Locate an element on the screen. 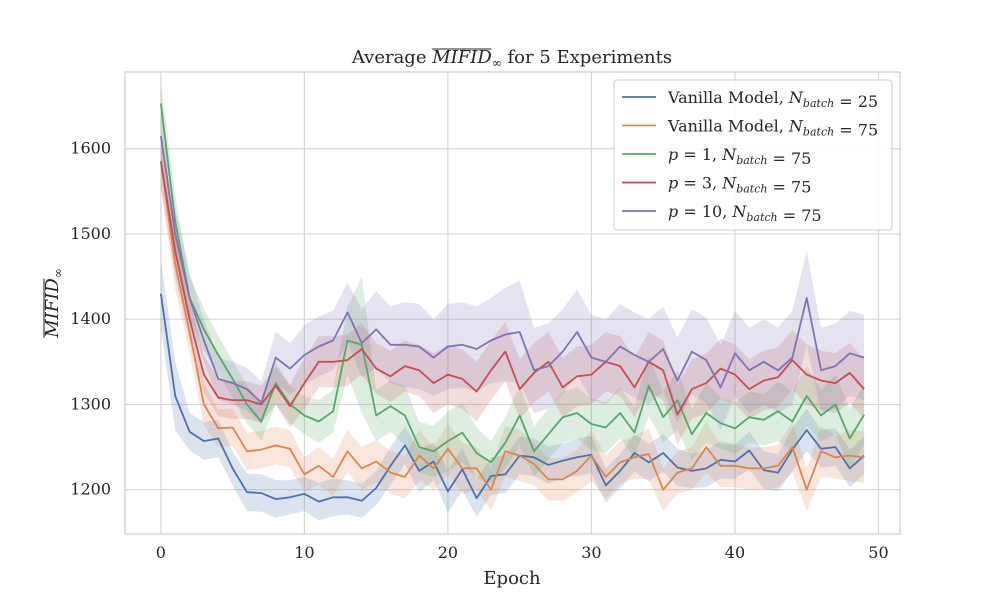 This screenshot has width=1000, height=600. legend-entry: Vanilla Model, Nbatch = 25 is located at coordinates (772, 99).